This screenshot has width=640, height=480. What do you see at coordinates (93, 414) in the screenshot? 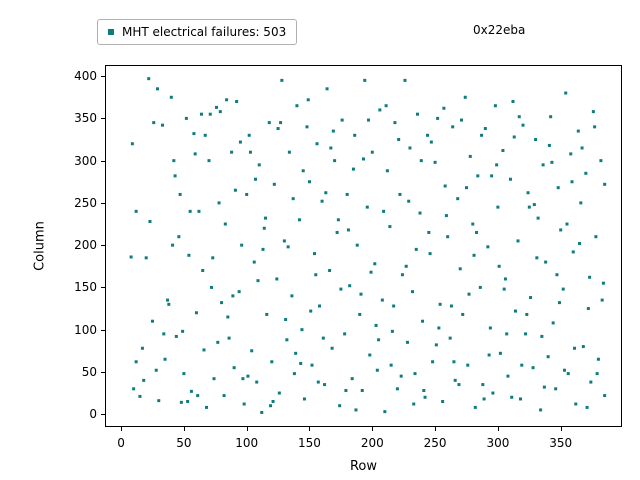
I see `y-tick-label: 0` at bounding box center [93, 414].